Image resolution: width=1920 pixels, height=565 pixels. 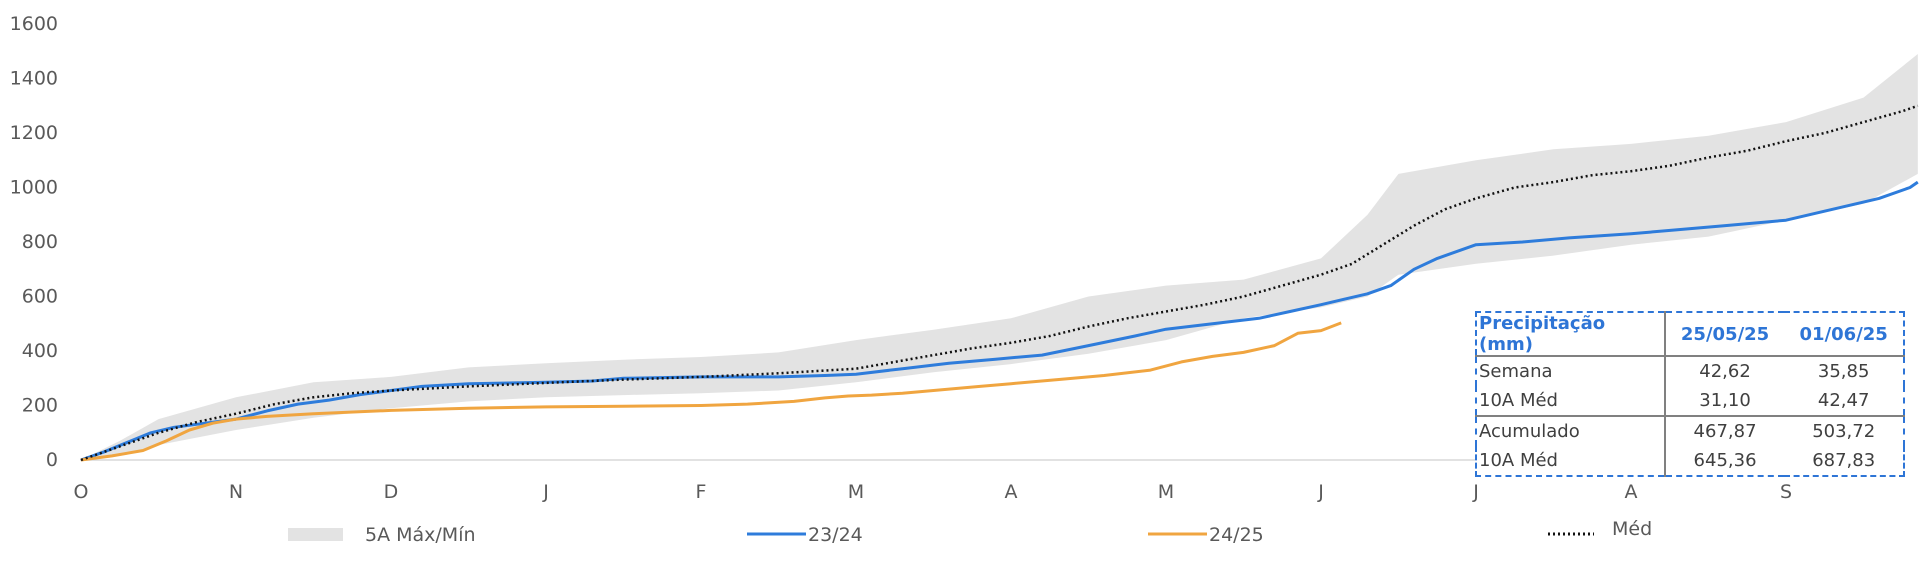 What do you see at coordinates (835, 535) in the screenshot?
I see `legend-label-2324: 23/24` at bounding box center [835, 535].